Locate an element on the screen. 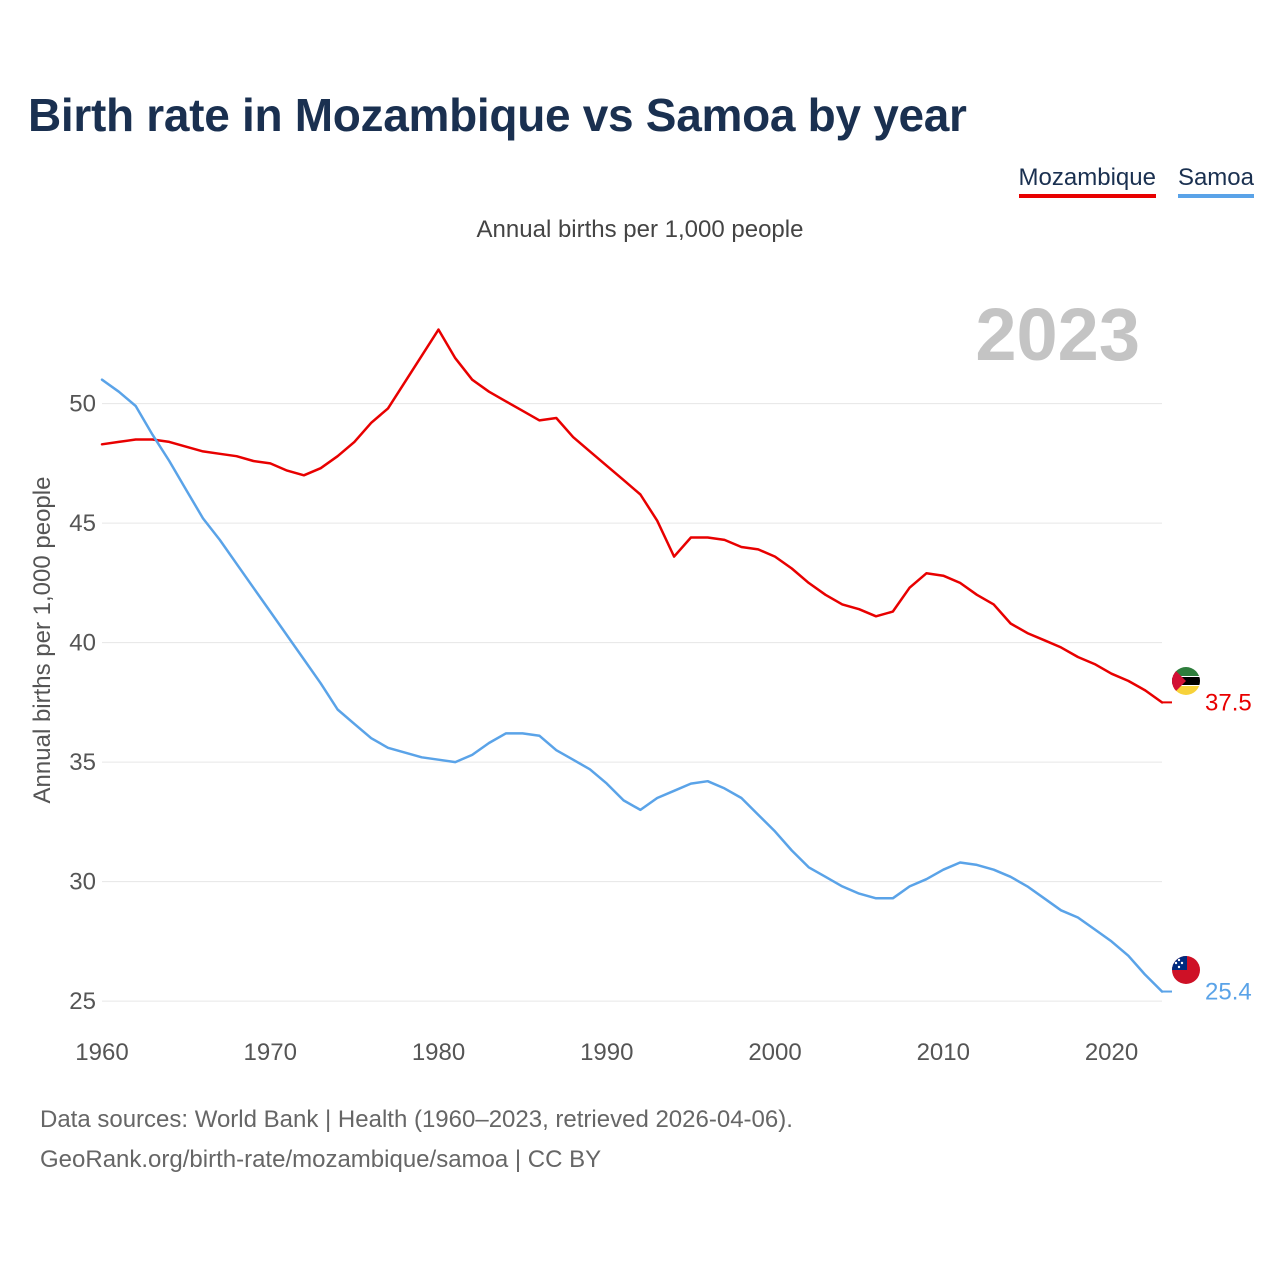 The width and height of the screenshot is (1280, 1280). x-tick-label: 1970 is located at coordinates (270, 1052).